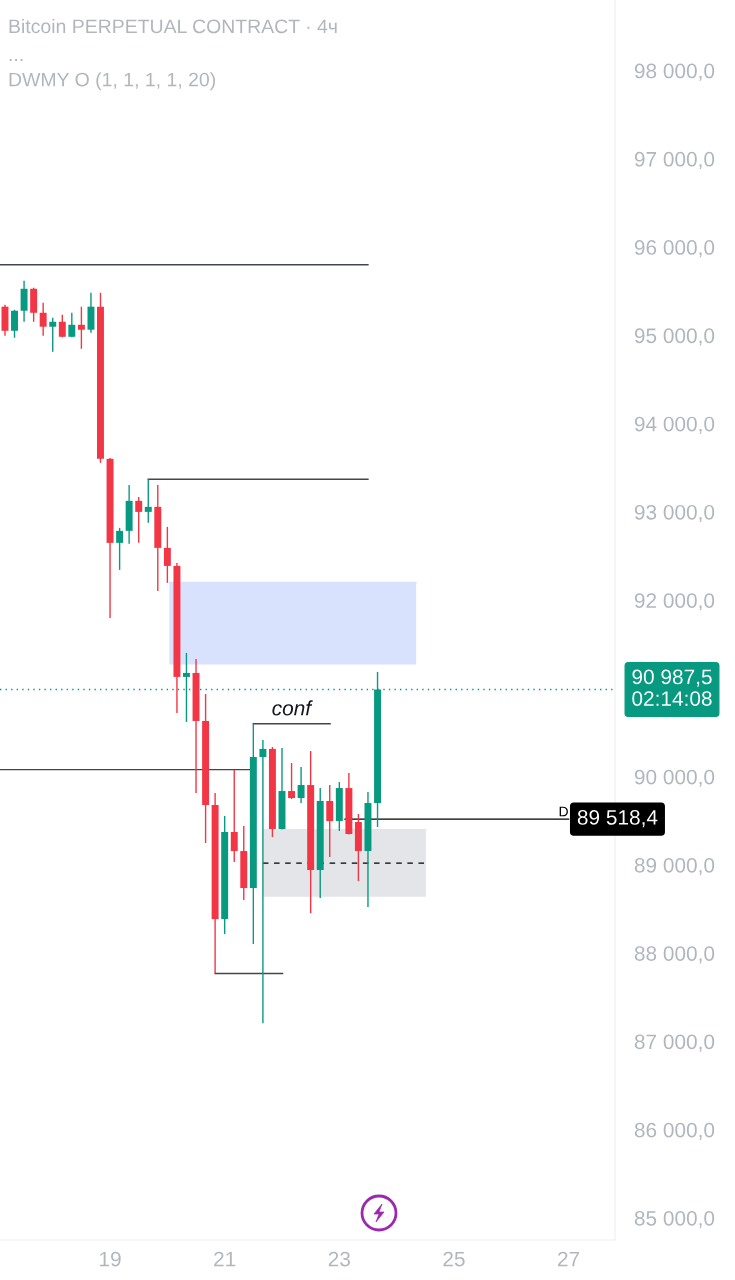 This screenshot has height=1280, width=735. Describe the element at coordinates (674, 425) in the screenshot. I see `y-tick-label: 94 000,0` at that location.